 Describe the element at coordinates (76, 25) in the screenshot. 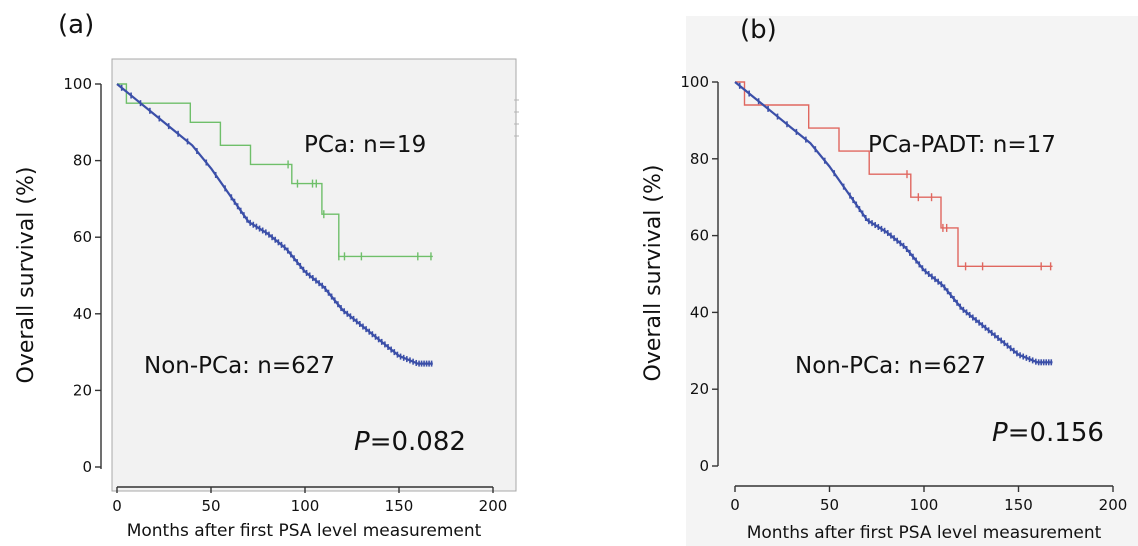

I see `panel-a-label: (a)` at that location.